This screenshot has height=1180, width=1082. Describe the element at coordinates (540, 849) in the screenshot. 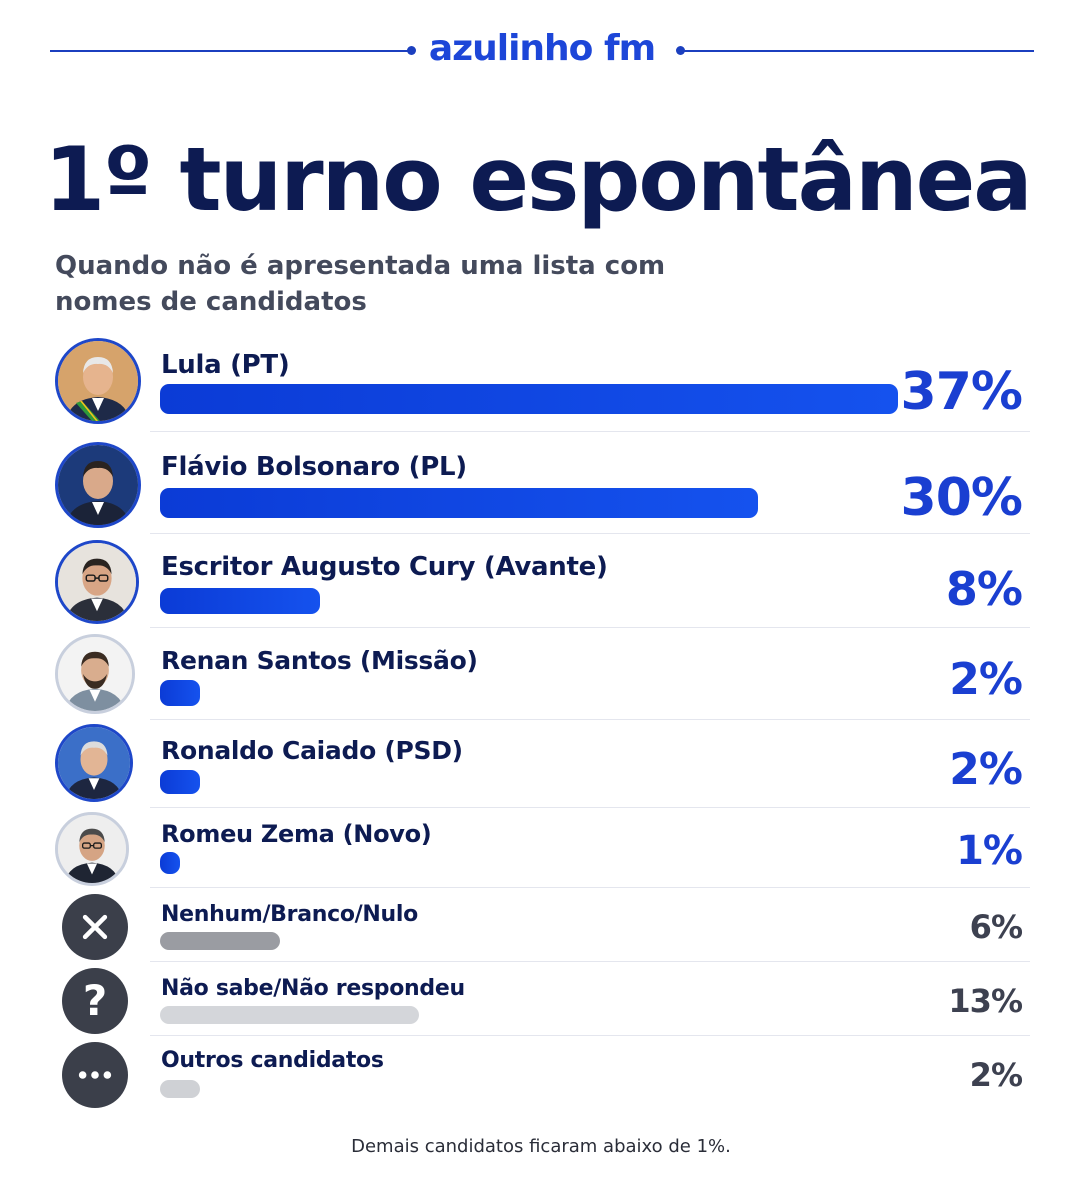

I see `chart-row-romeu-zema: Romeu Zema (Novo) 1%` at that location.